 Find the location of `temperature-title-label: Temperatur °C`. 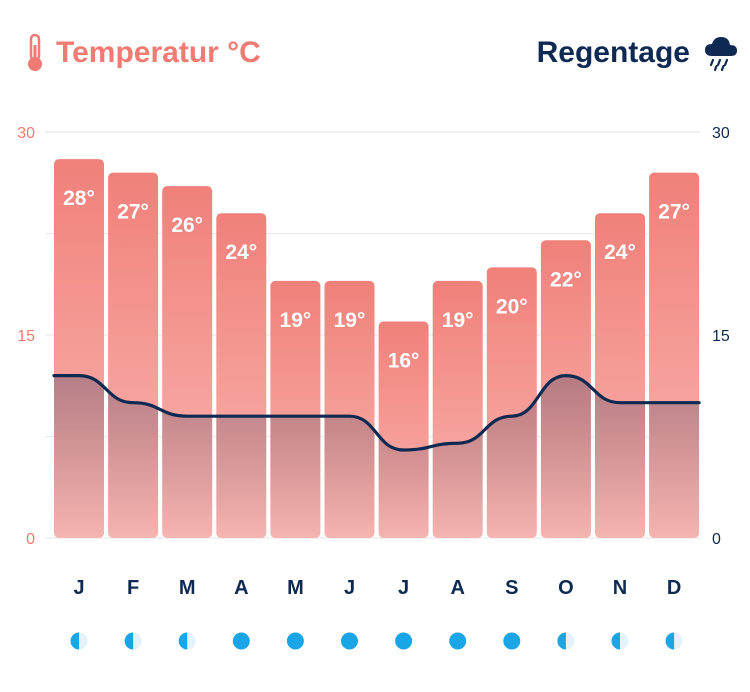

temperature-title-label: Temperatur °C is located at coordinates (158, 52).